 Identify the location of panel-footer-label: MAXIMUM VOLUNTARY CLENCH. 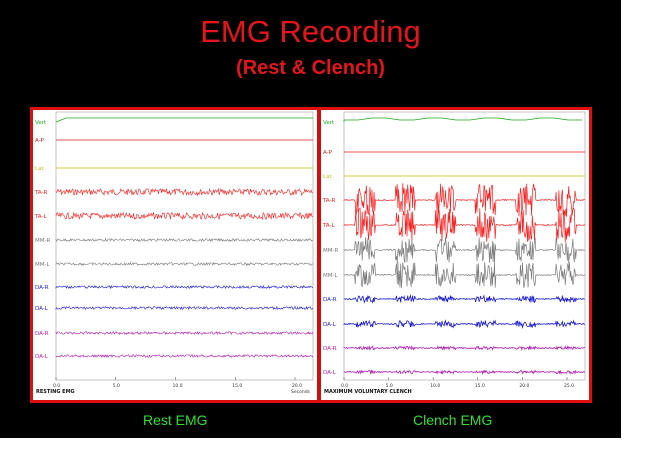
(368, 392).